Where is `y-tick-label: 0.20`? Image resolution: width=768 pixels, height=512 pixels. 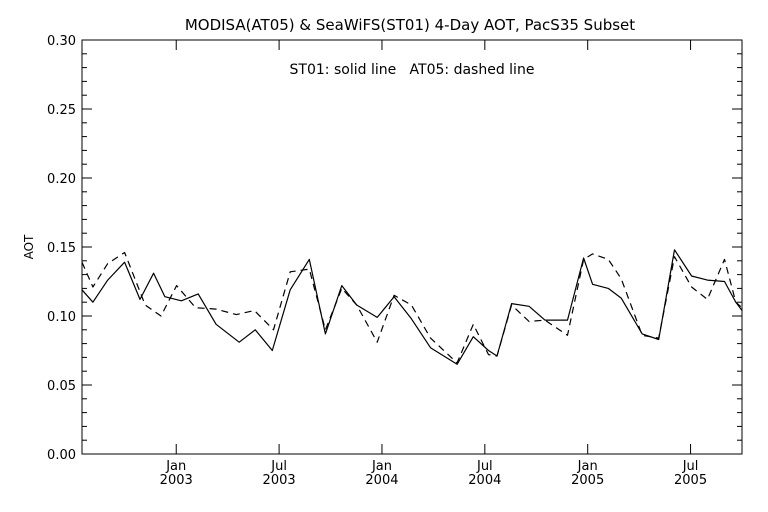
y-tick-label: 0.20 is located at coordinates (61, 179).